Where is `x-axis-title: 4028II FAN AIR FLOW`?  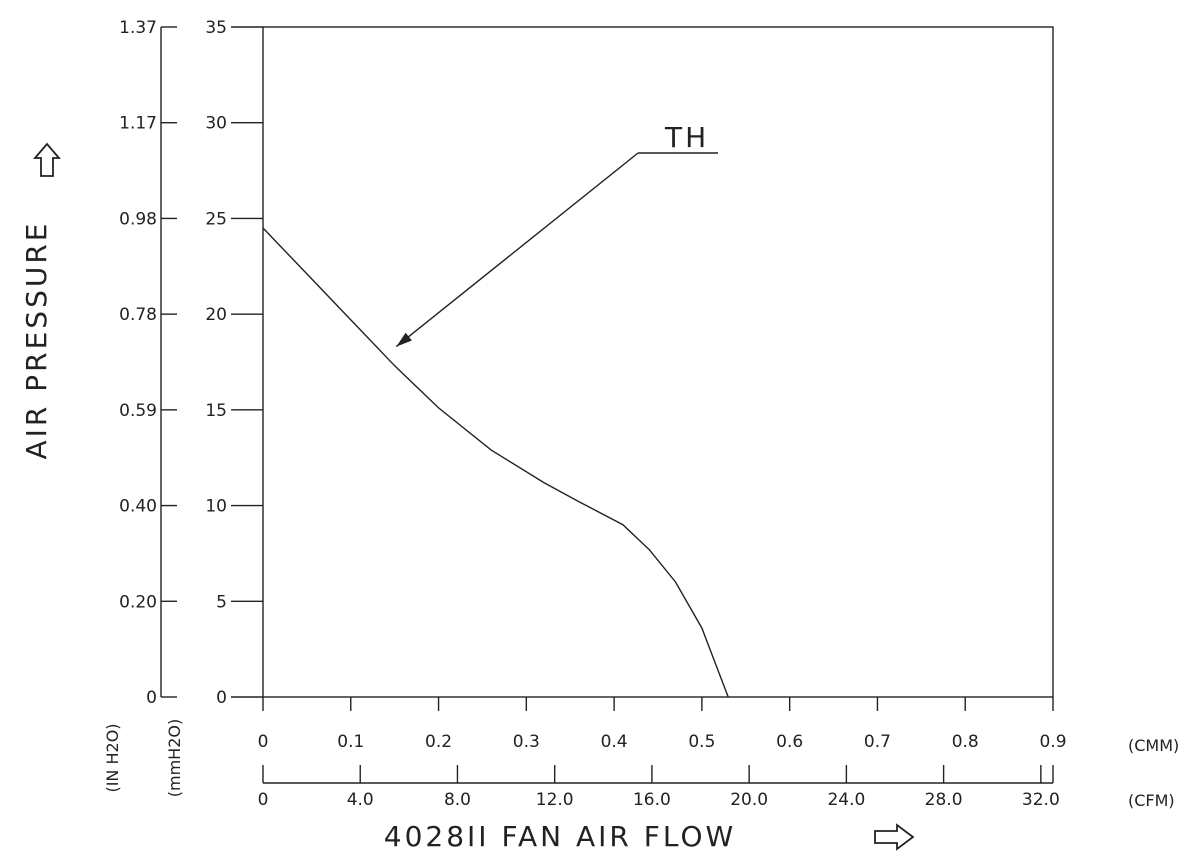 x-axis-title: 4028II FAN AIR FLOW is located at coordinates (560, 836).